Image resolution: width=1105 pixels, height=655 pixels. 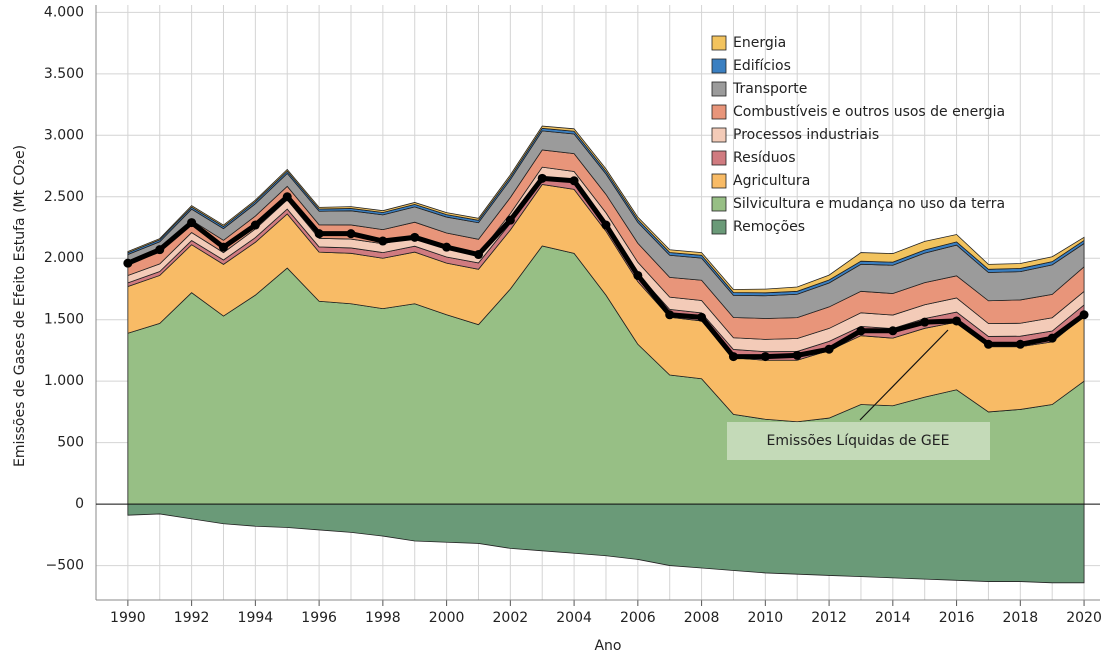 What do you see at coordinates (79, 504) in the screenshot?
I see `y-tick-label: 0` at bounding box center [79, 504].